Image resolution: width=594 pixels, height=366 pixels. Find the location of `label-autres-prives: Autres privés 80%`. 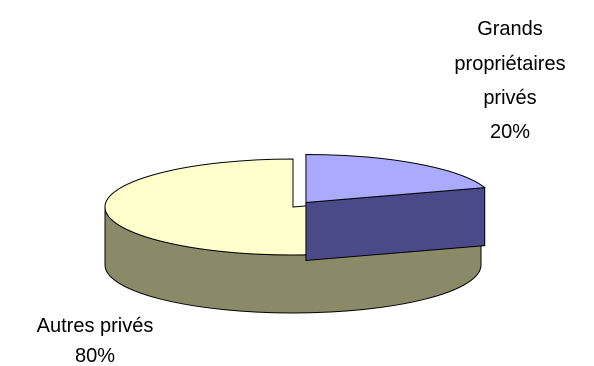

label-autres-prives: Autres privés 80% is located at coordinates (95, 340).